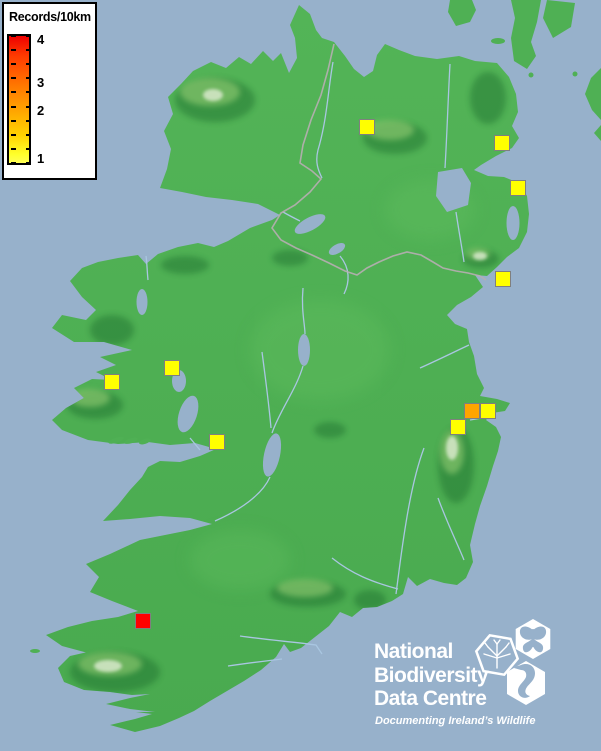 This screenshot has height=751, width=601. Describe the element at coordinates (498, 41) in the screenshot. I see `rathlin-island` at that location.